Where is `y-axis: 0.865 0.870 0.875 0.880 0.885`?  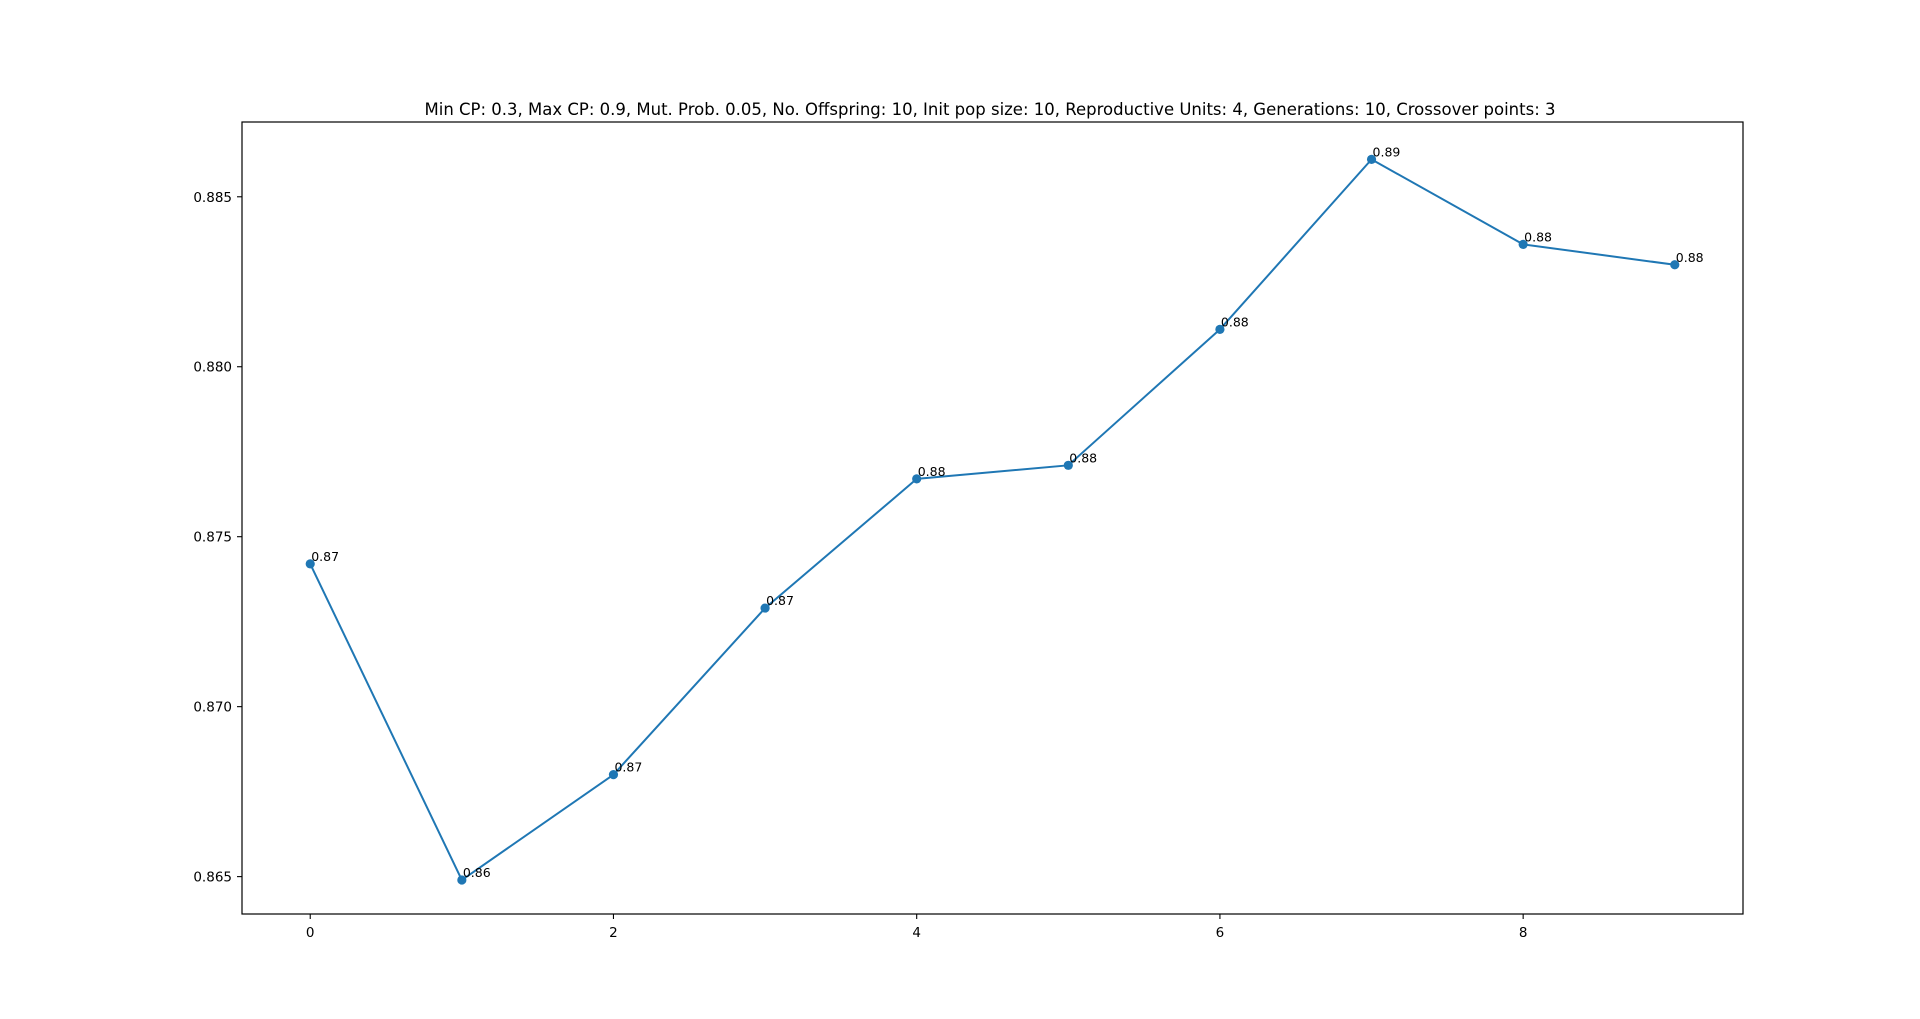
y-axis: 0.865 0.870 0.875 0.880 0.885 is located at coordinates (217, 538).